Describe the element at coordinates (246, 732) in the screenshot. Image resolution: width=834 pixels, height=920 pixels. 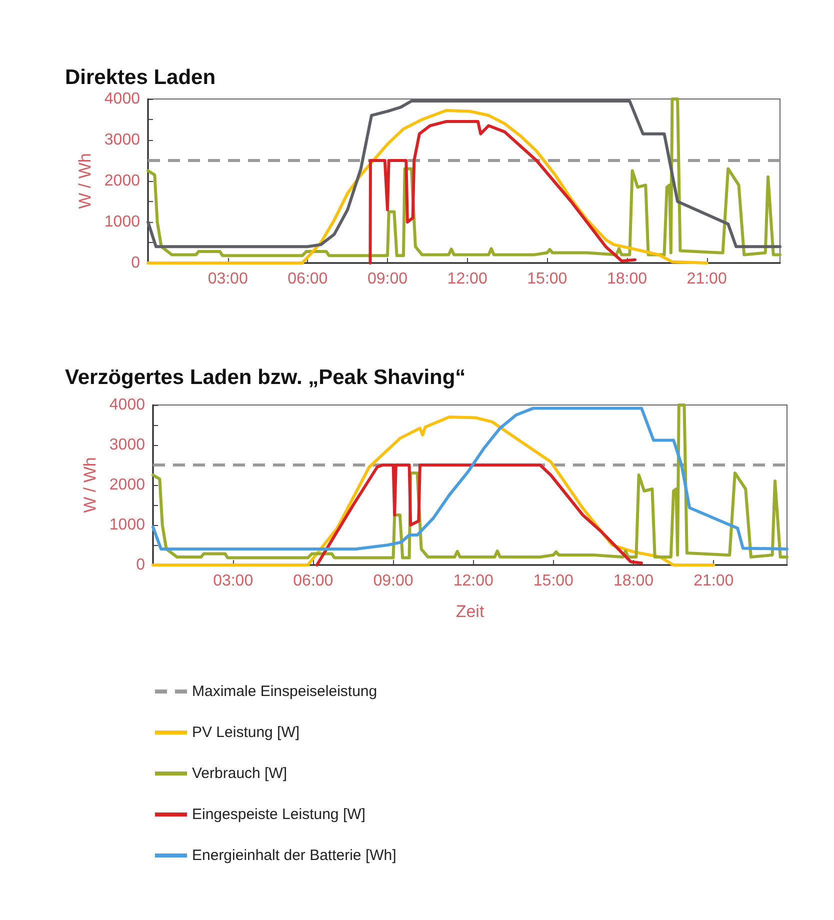
I see `legend-label: PV Leistung [W]` at that location.